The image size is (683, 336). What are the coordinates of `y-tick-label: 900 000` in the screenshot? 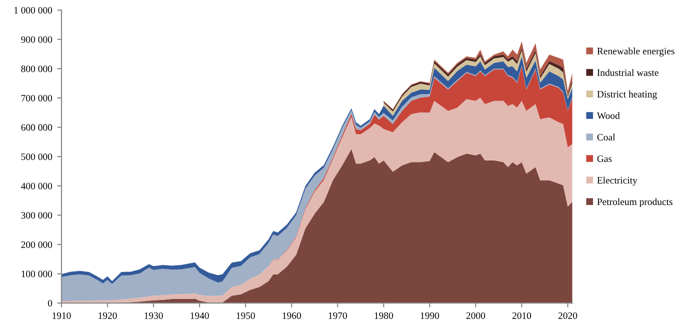 It's located at (36, 39).